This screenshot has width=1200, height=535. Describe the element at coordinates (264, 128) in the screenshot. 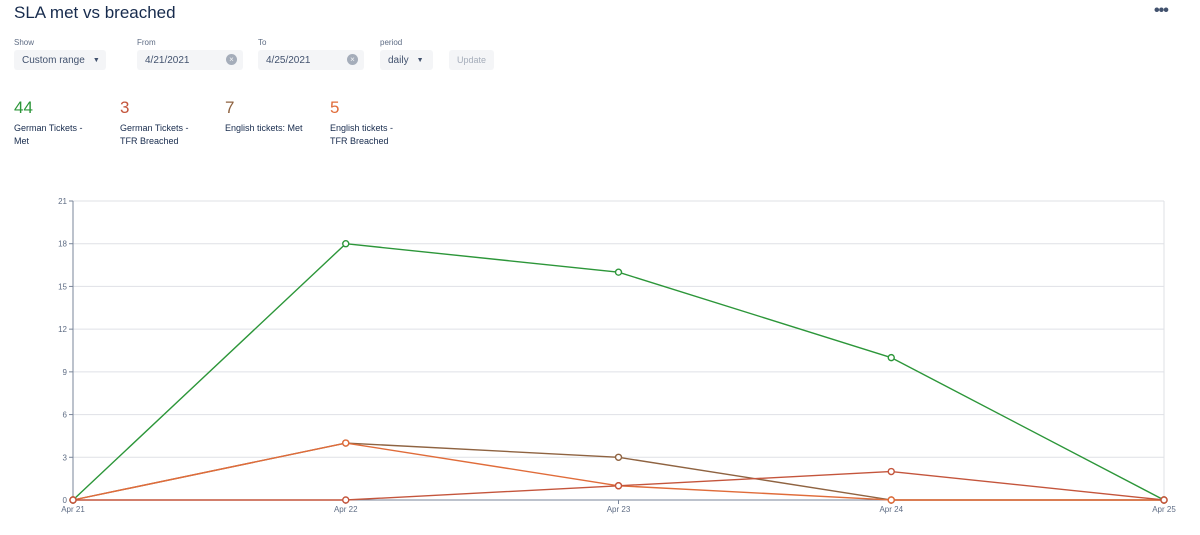

I see `stat-label-line1: English tickets: Met` at that location.